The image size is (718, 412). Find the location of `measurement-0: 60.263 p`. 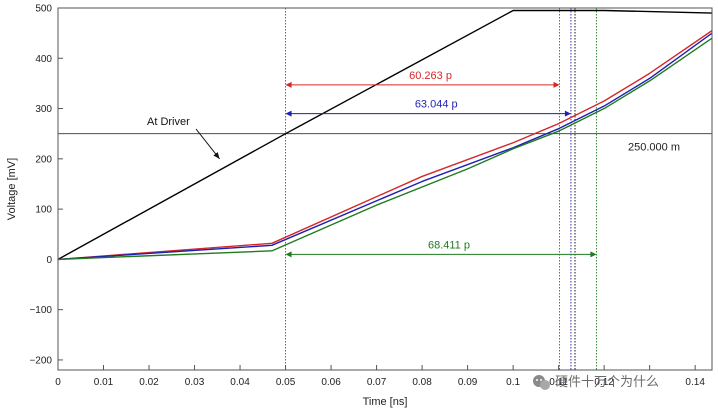

measurement-0: 60.263 p is located at coordinates (422, 79).